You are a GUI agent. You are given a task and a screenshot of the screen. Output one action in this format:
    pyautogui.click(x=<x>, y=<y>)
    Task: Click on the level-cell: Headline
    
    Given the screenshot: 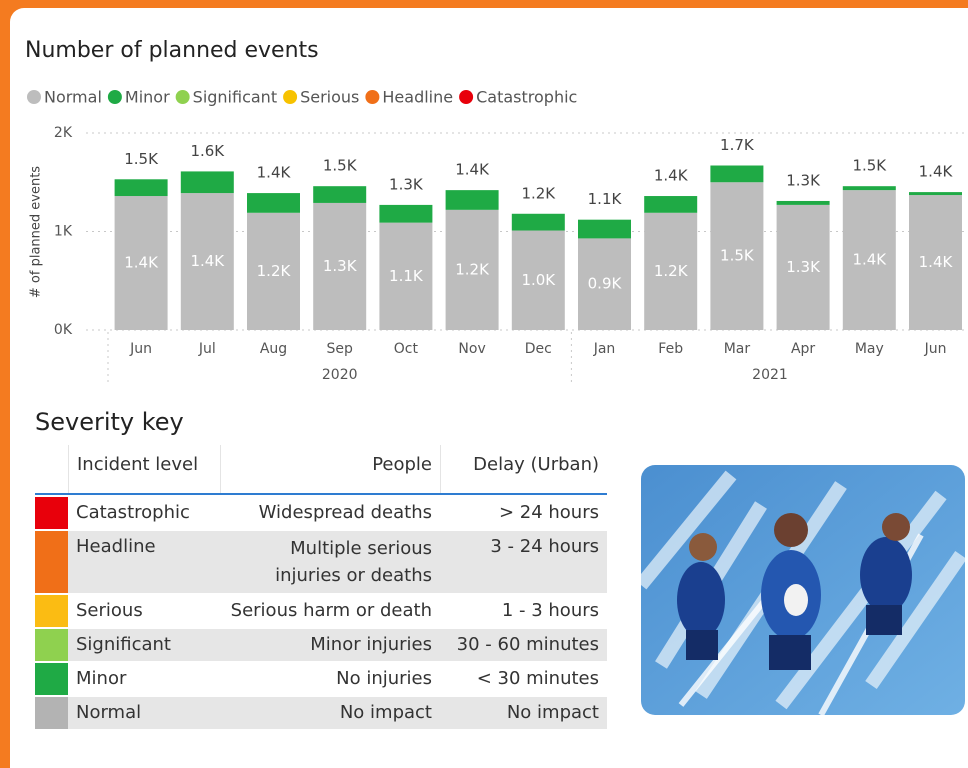 What is the action you would take?
    pyautogui.click(x=116, y=546)
    